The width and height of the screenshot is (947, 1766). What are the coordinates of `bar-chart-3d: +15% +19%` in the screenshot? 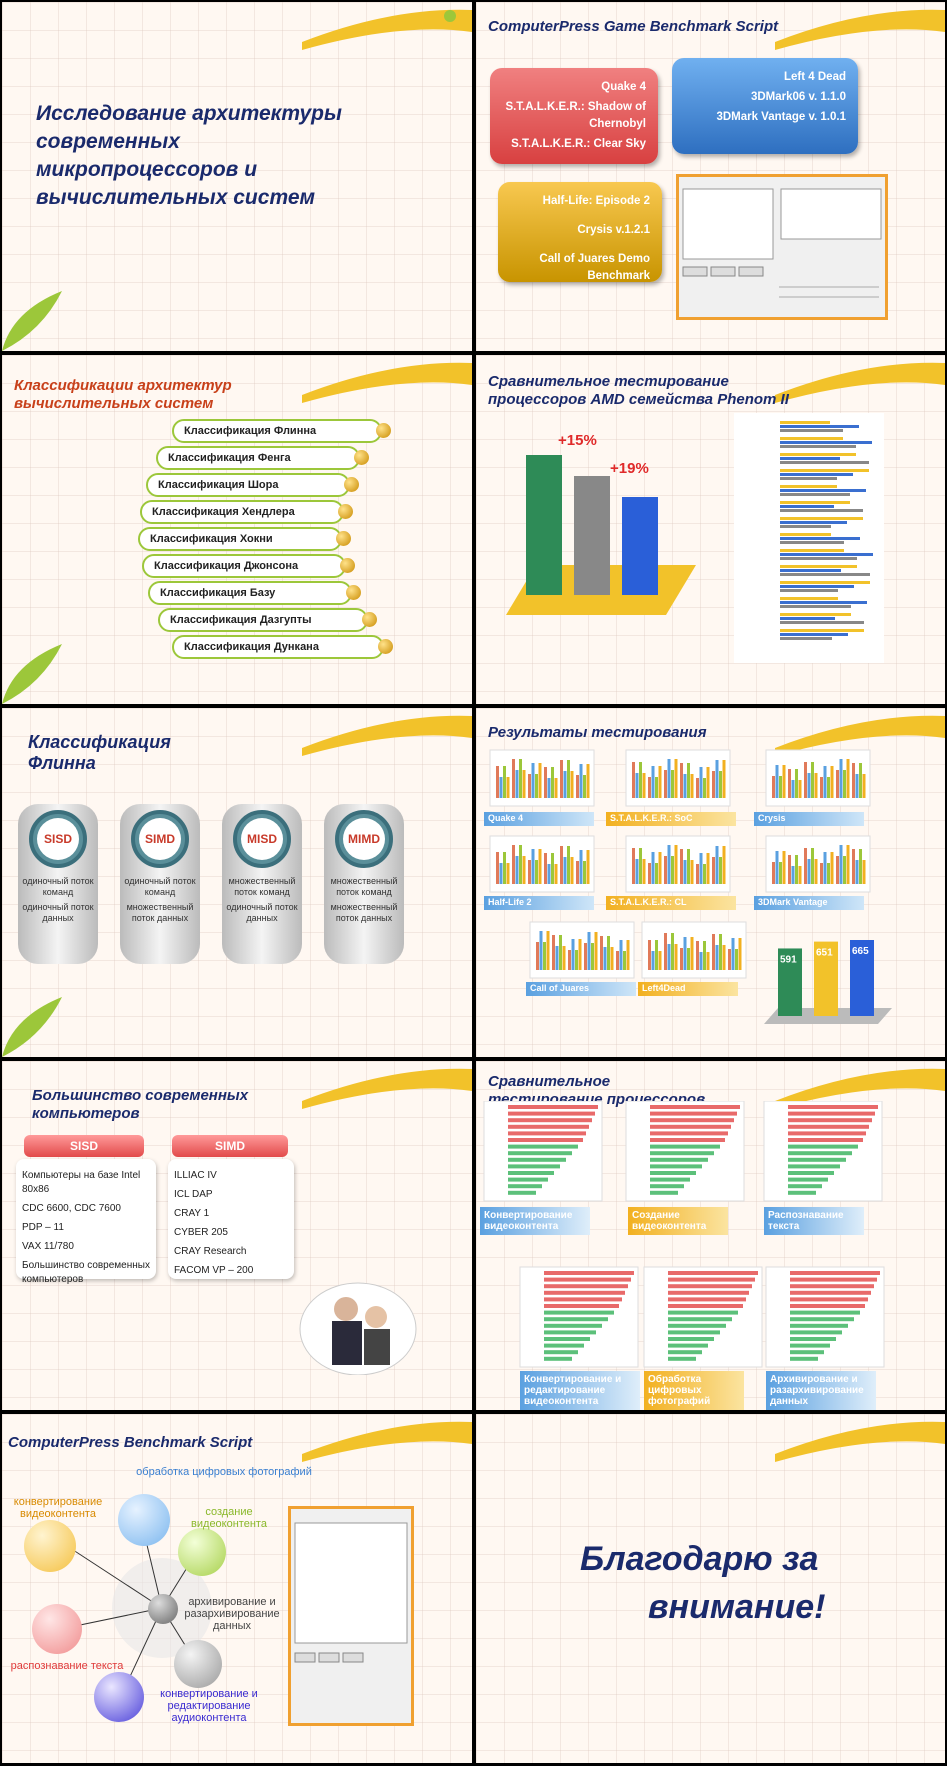 It's located at (601, 523).